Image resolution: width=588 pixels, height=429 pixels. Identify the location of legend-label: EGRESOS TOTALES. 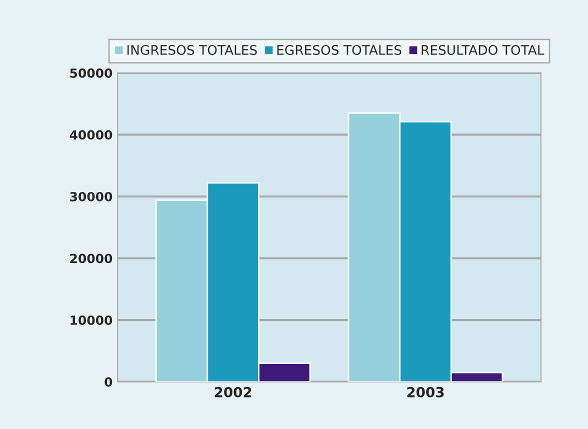
(339, 49).